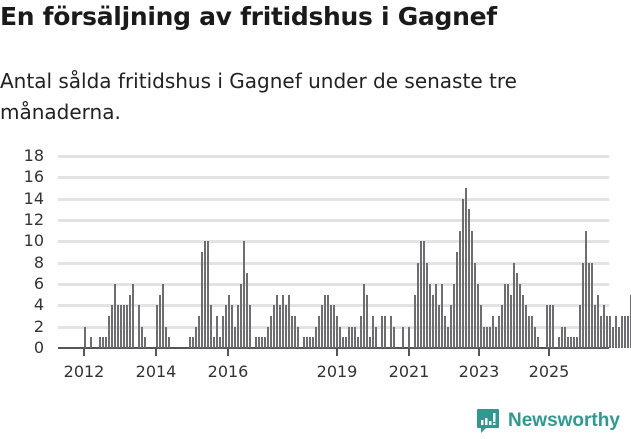 This screenshot has height=439, width=631. I want to click on newsworthy-brand: Newsworthy, so click(548, 421).